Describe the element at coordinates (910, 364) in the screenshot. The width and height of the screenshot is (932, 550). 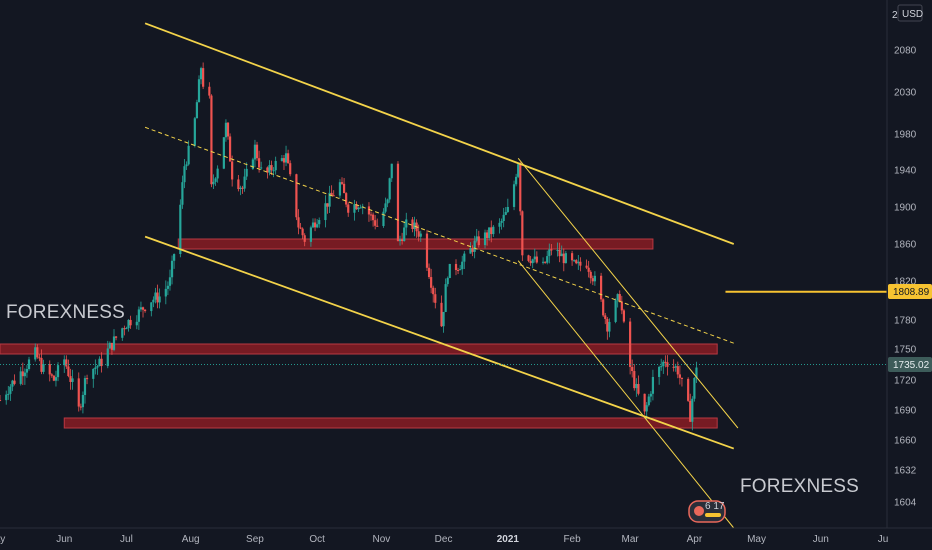
I see `current-price-tag: 1735.02` at that location.